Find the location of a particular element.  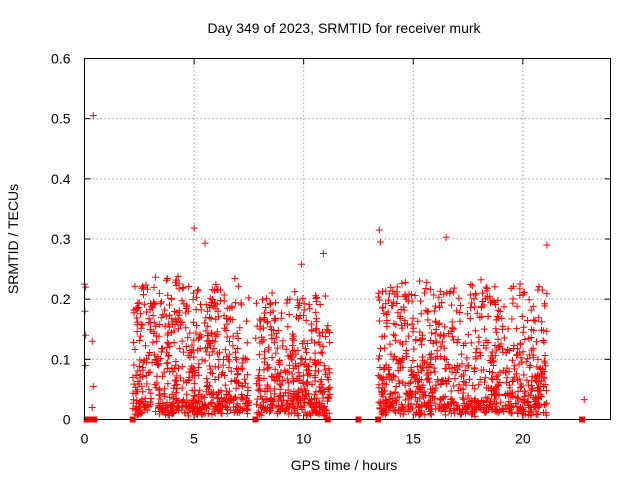

x-tick-label: 5 is located at coordinates (194, 439).